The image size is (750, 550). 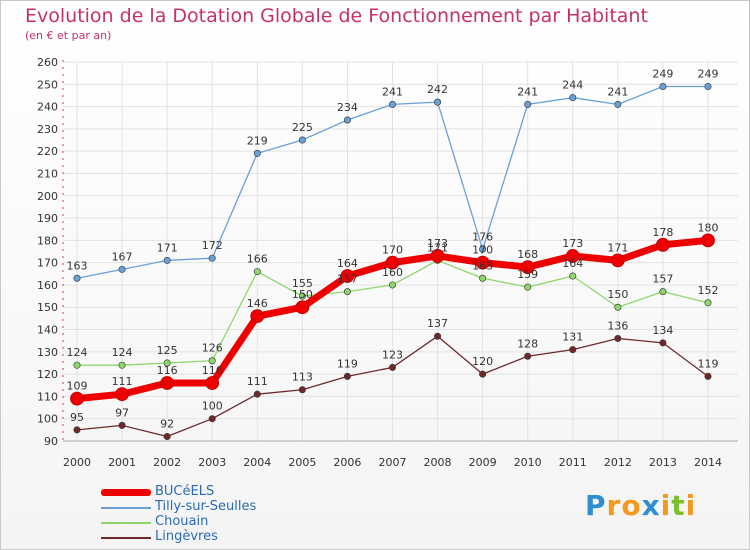 What do you see at coordinates (483, 462) in the screenshot?
I see `x-tick-label: 2009` at bounding box center [483, 462].